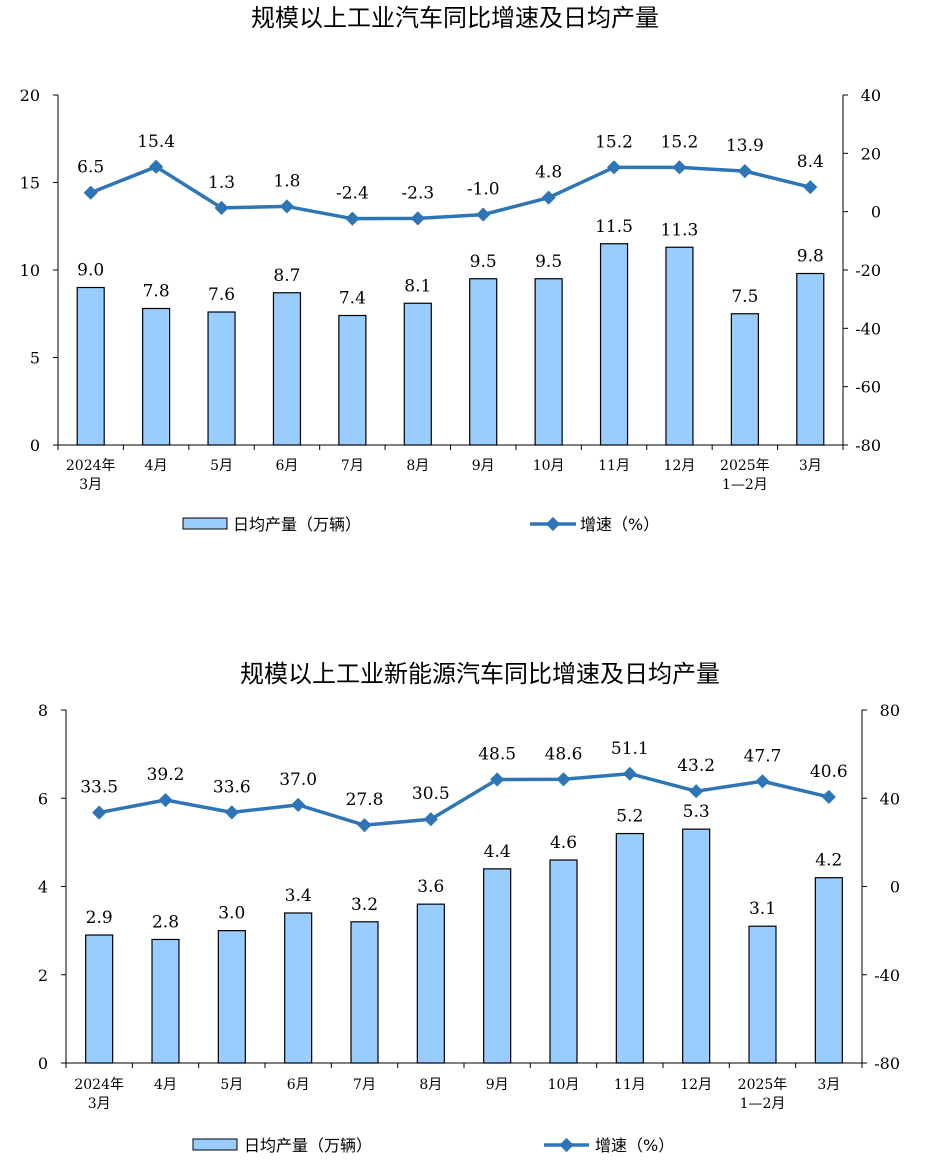  I want to click on line-value-label: 39.2, so click(166, 775).